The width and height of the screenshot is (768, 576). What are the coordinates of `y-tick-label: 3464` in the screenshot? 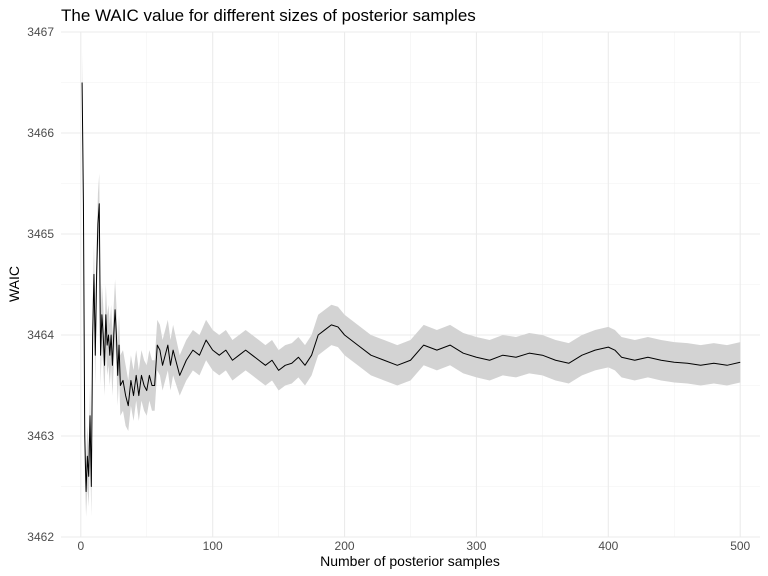 It's located at (40, 335).